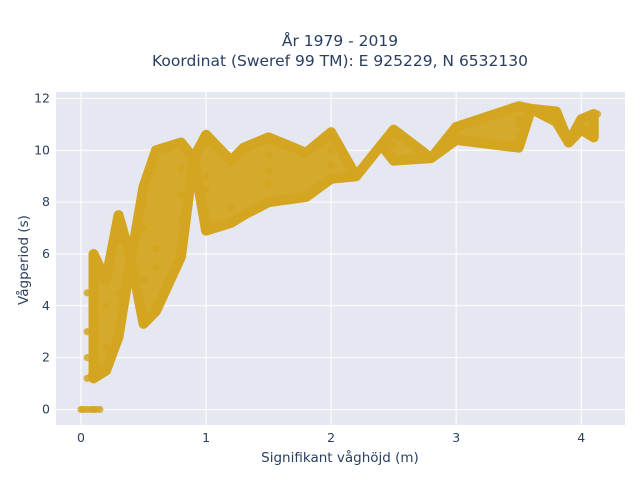 The image size is (640, 480). I want to click on x-tick-label: 2, so click(331, 437).